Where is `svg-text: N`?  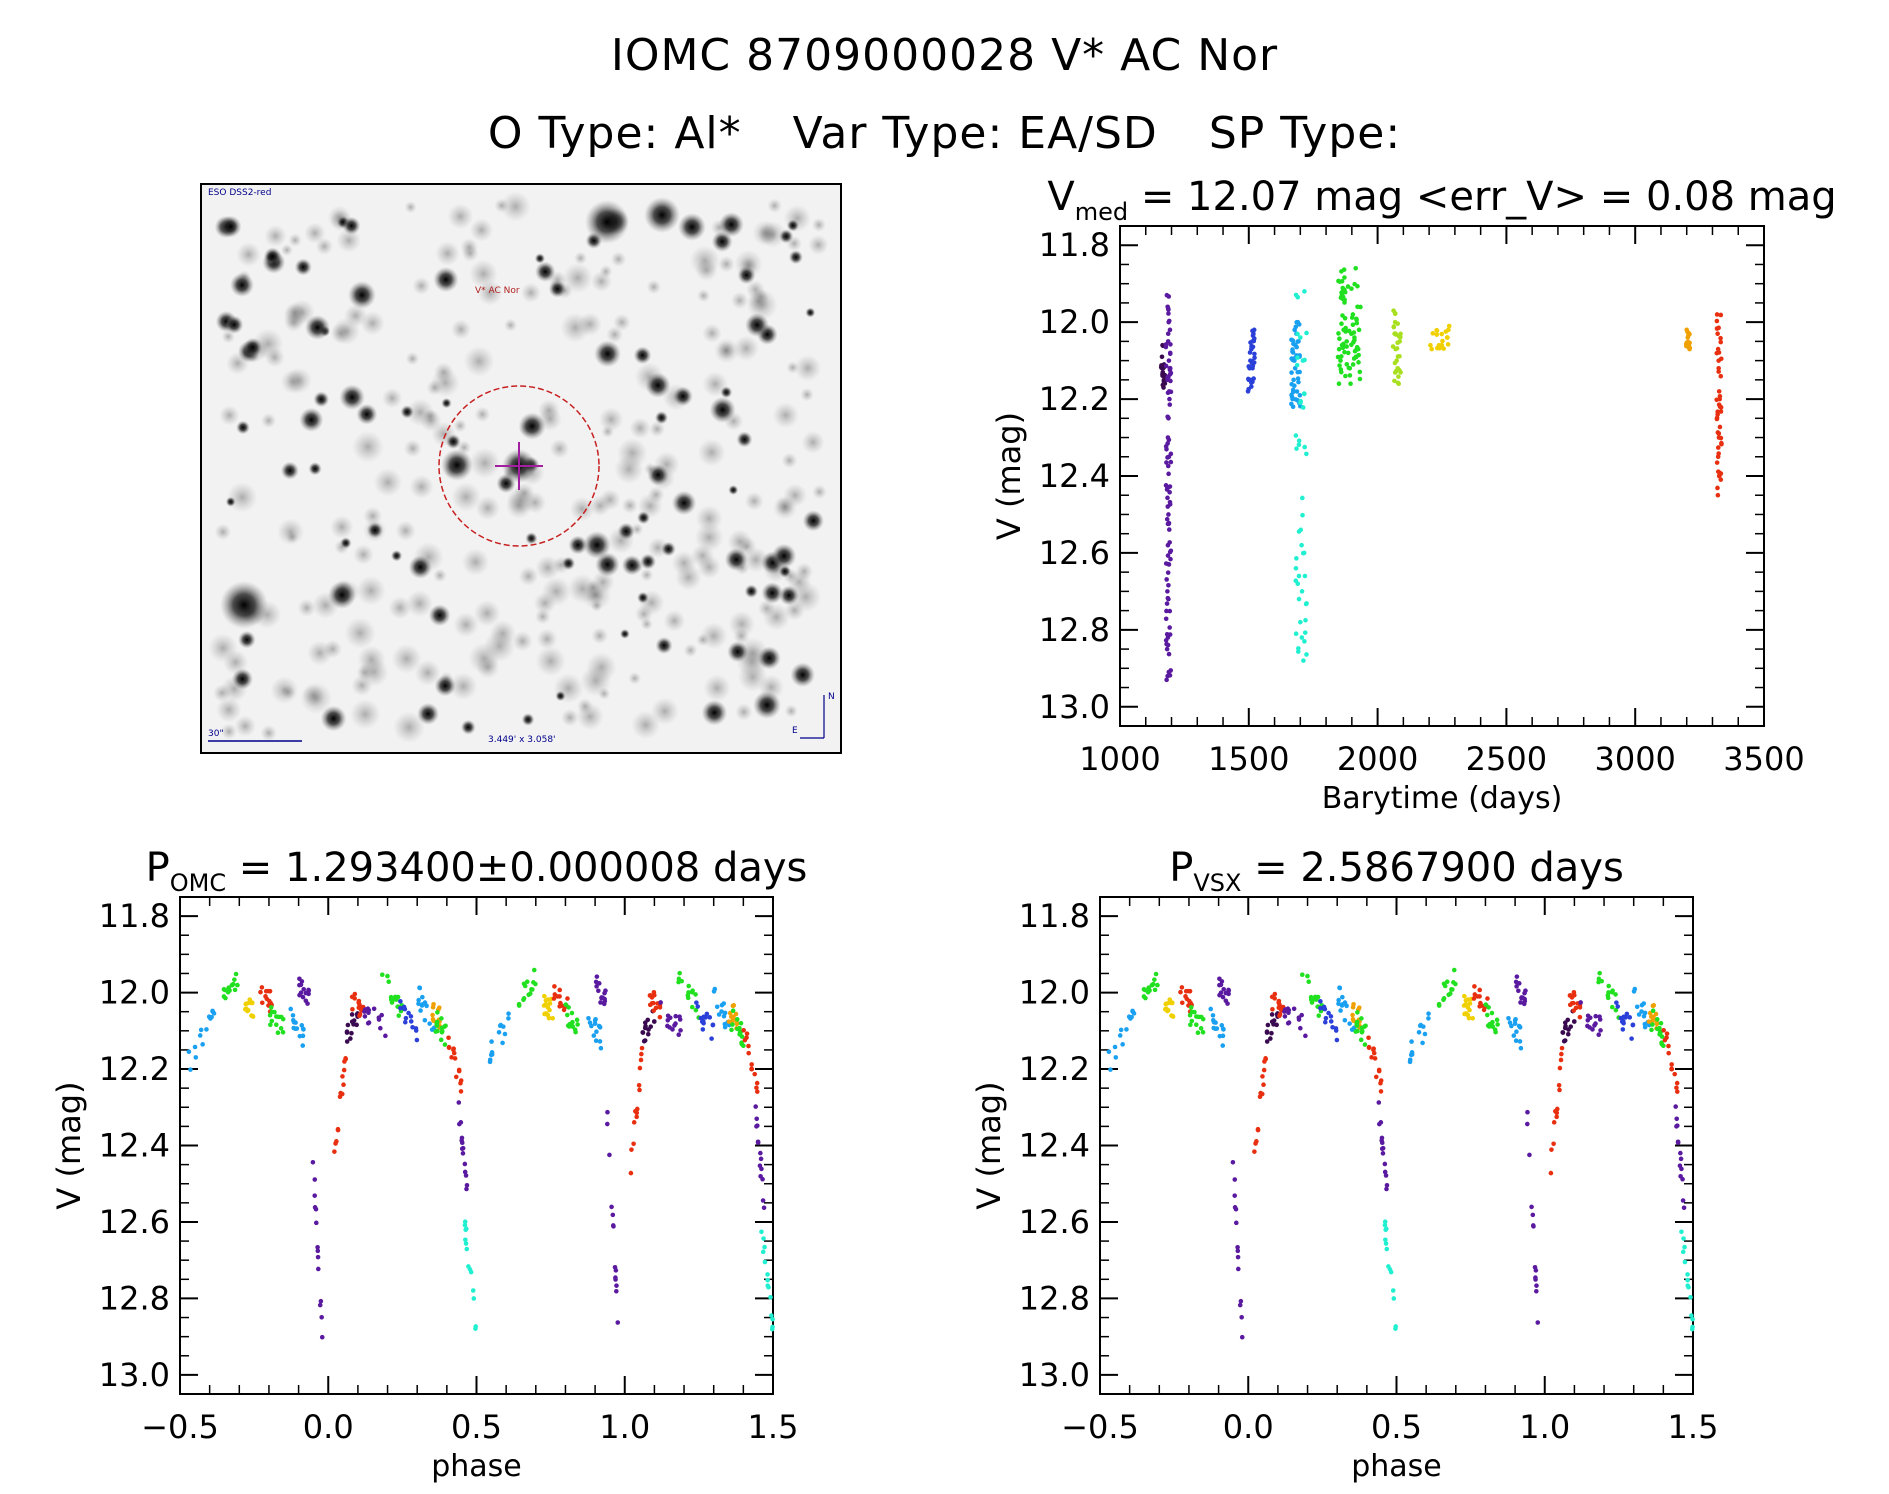
svg-text: N is located at coordinates (831, 697).